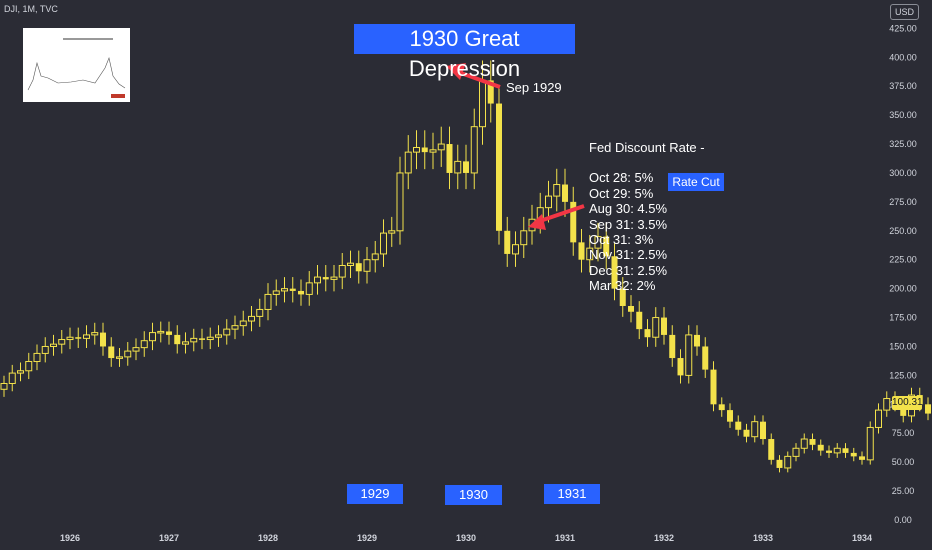 The height and width of the screenshot is (550, 932). Describe the element at coordinates (862, 538) in the screenshot. I see `x-tick-label: 1934` at that location.